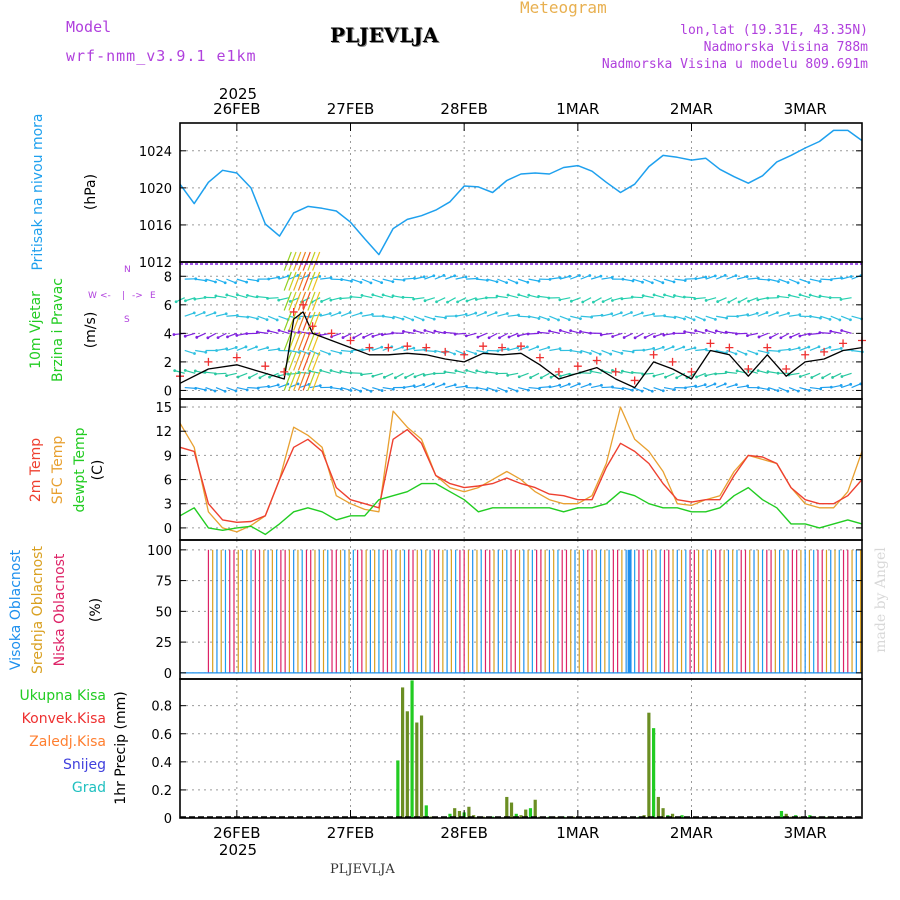 The width and height of the screenshot is (900, 900). I want to click on signature-label: made by Angel, so click(881, 600).